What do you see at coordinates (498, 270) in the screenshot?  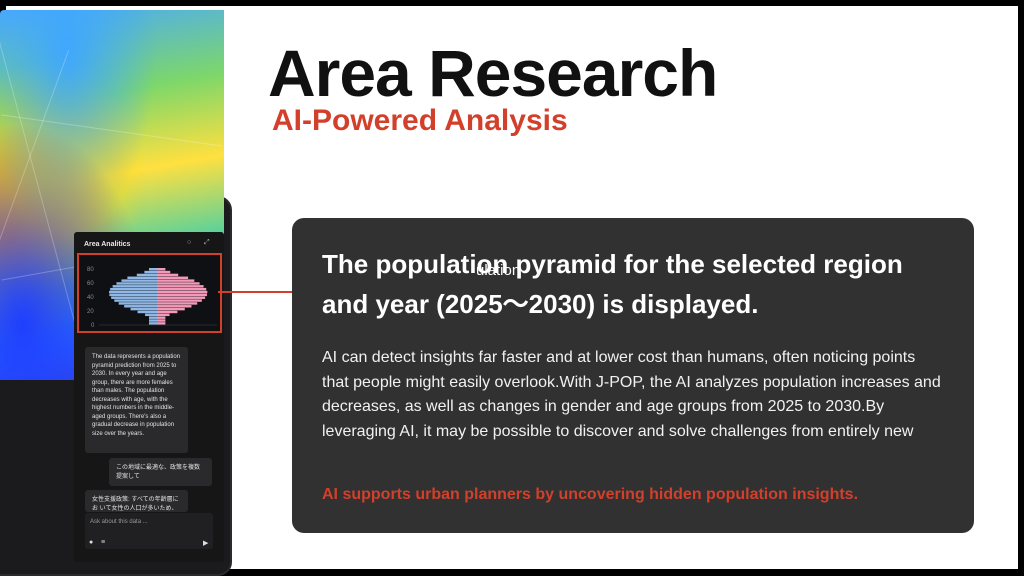 I see `overlay-text: ulation` at bounding box center [498, 270].